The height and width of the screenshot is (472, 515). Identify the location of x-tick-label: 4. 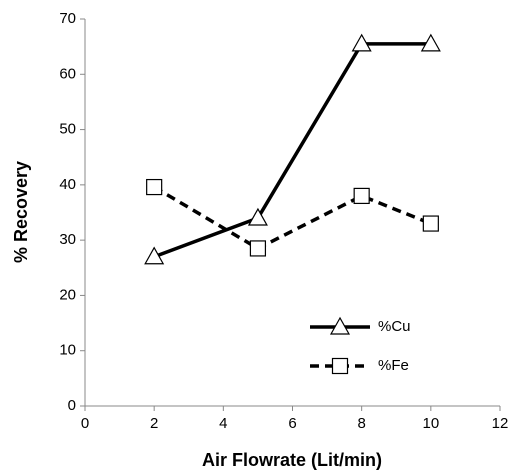
(223, 423).